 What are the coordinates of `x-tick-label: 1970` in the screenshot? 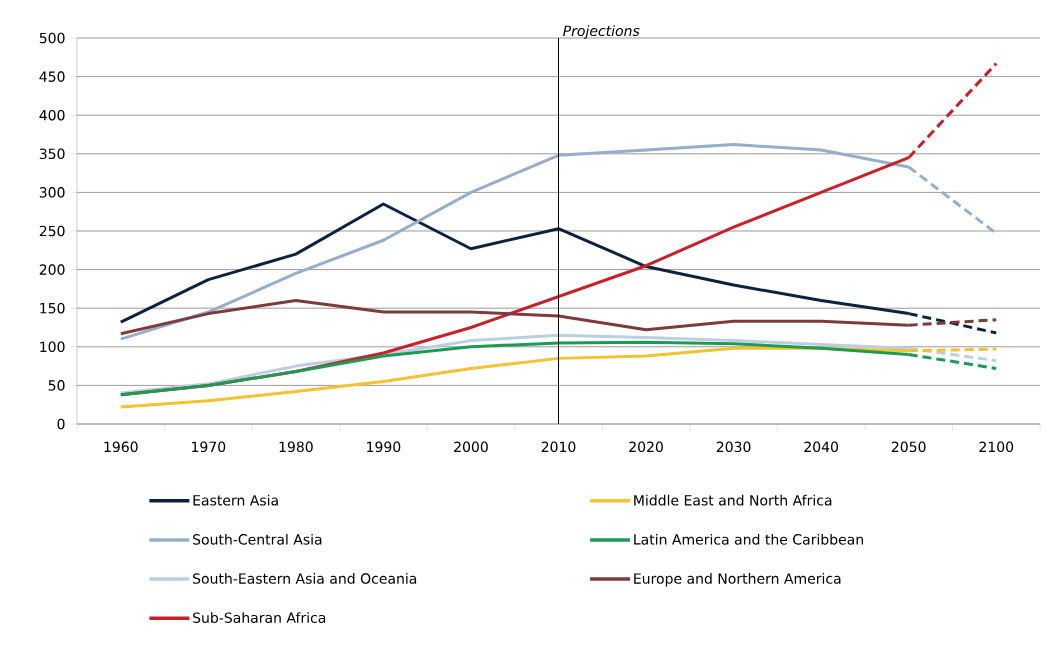 It's located at (209, 447).